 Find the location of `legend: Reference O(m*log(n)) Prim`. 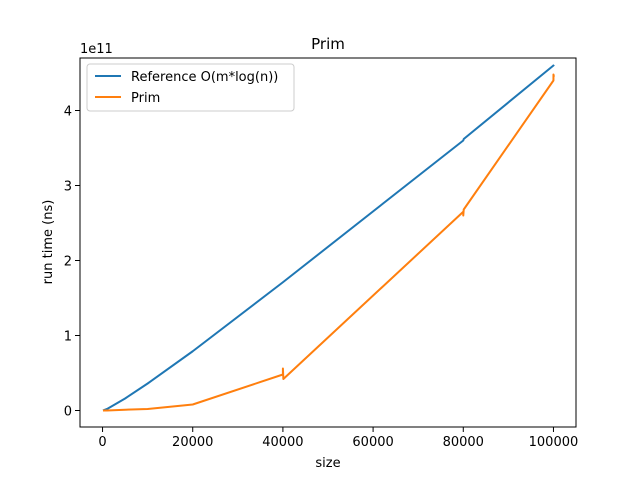

legend: Reference O(m*log(n)) Prim is located at coordinates (190, 87).